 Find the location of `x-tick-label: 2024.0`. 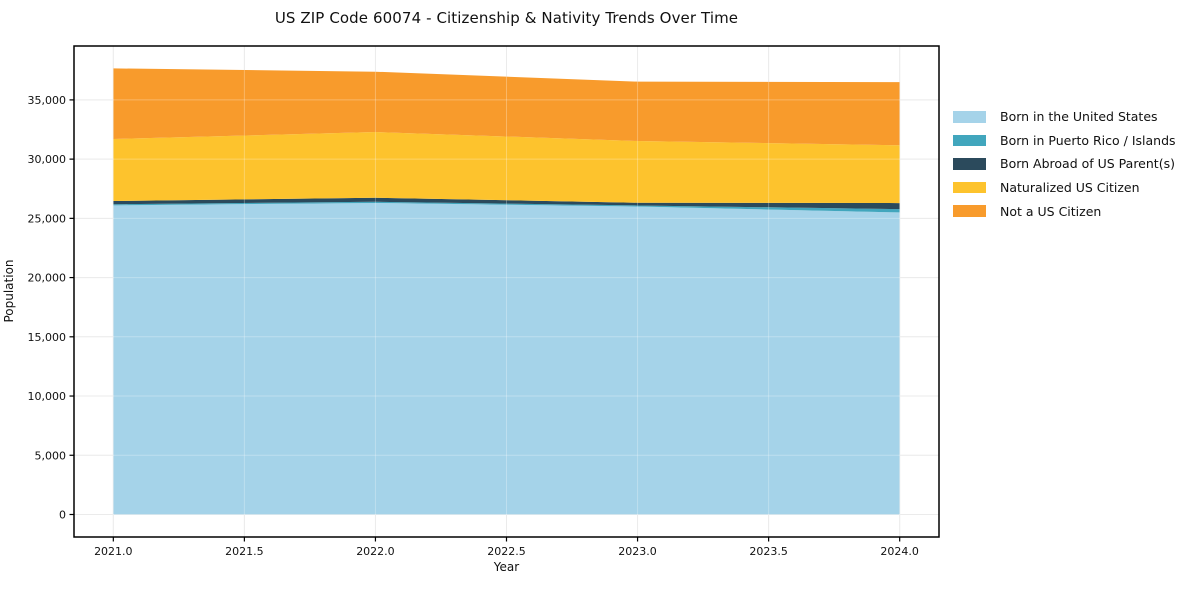

x-tick-label: 2024.0 is located at coordinates (899, 551).